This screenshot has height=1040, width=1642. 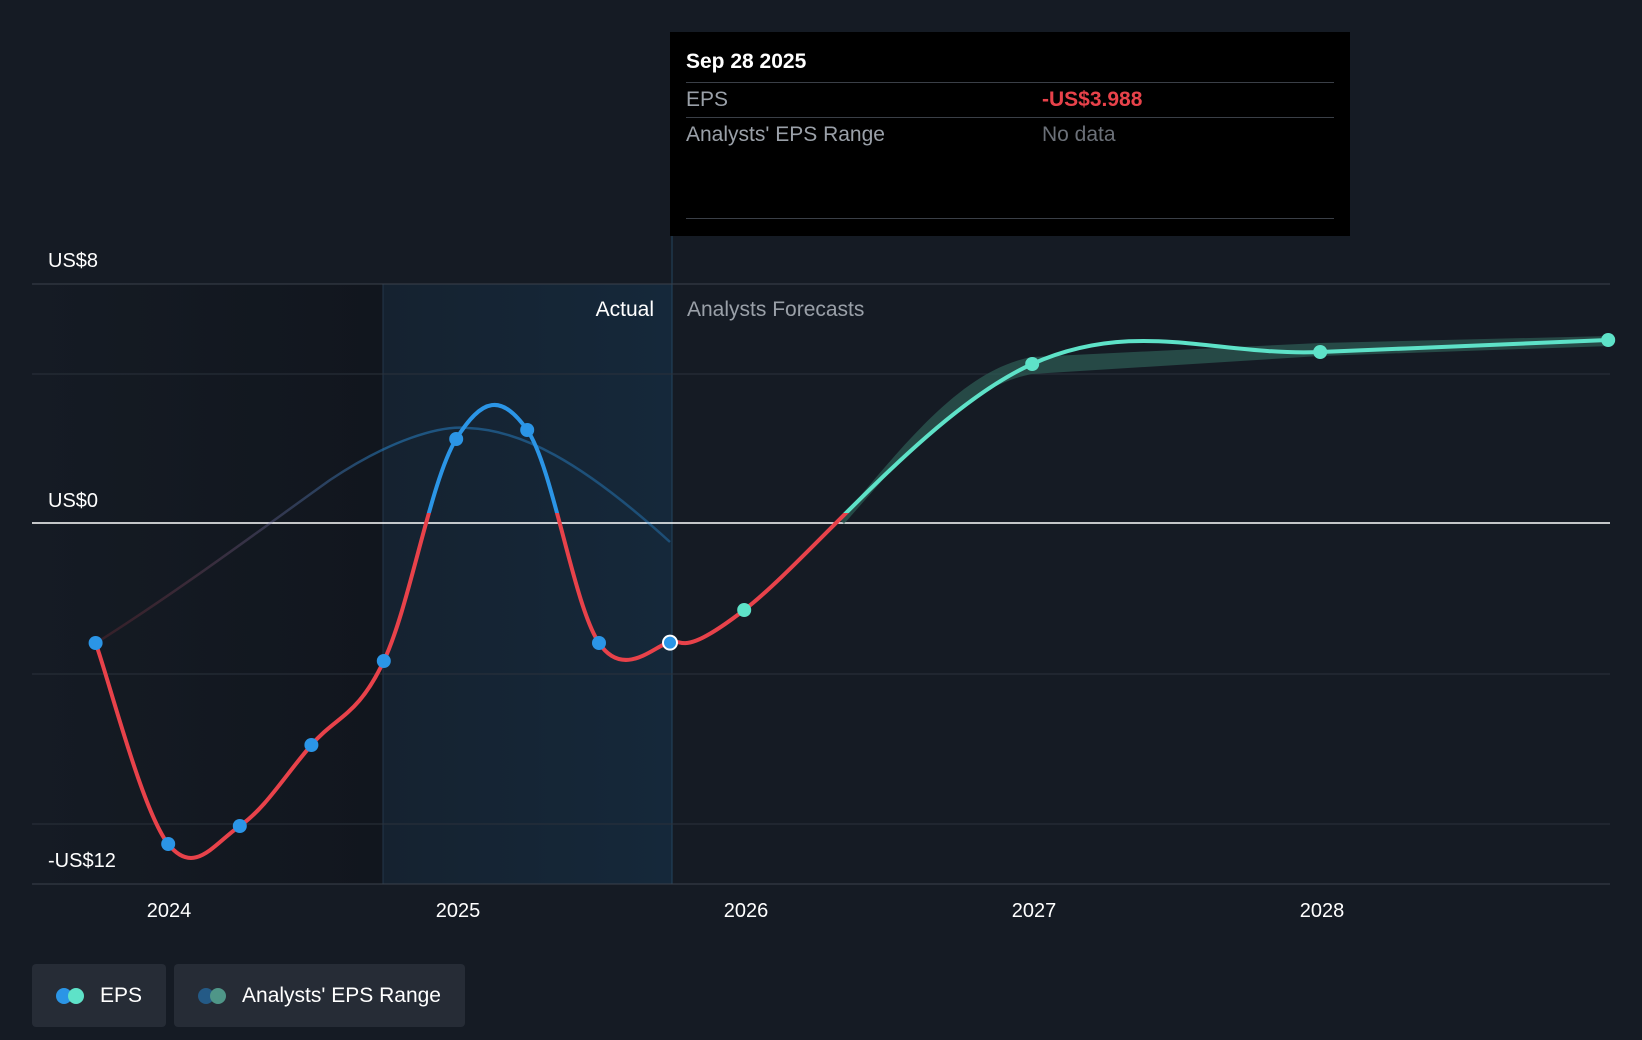 I want to click on eps-prior-year-shadow-line, so click(x=383, y=535).